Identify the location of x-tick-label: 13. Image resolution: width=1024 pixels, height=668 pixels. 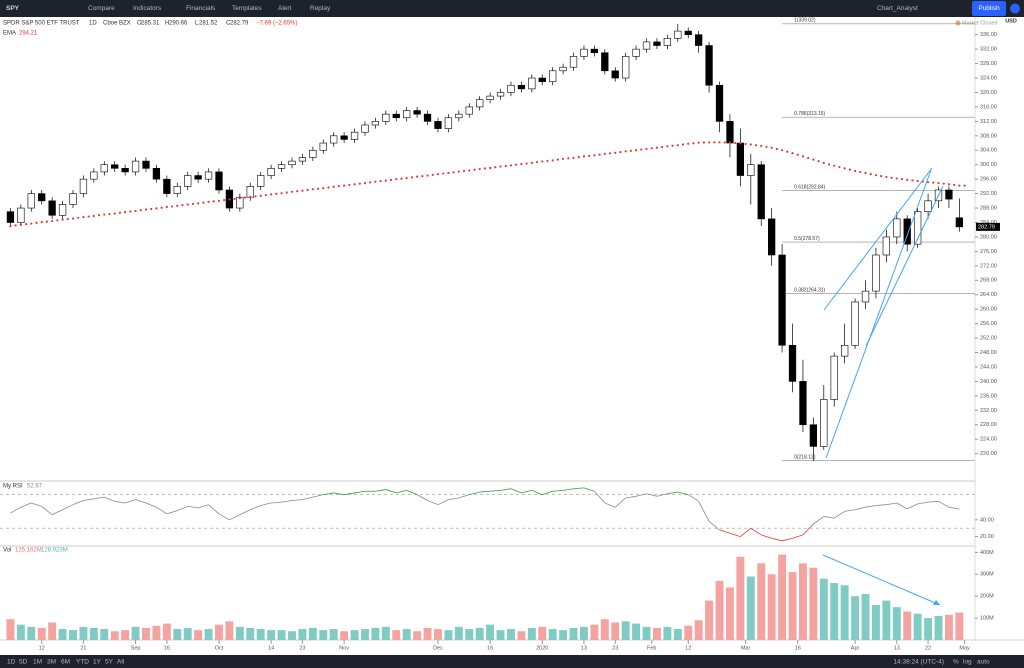
(584, 648).